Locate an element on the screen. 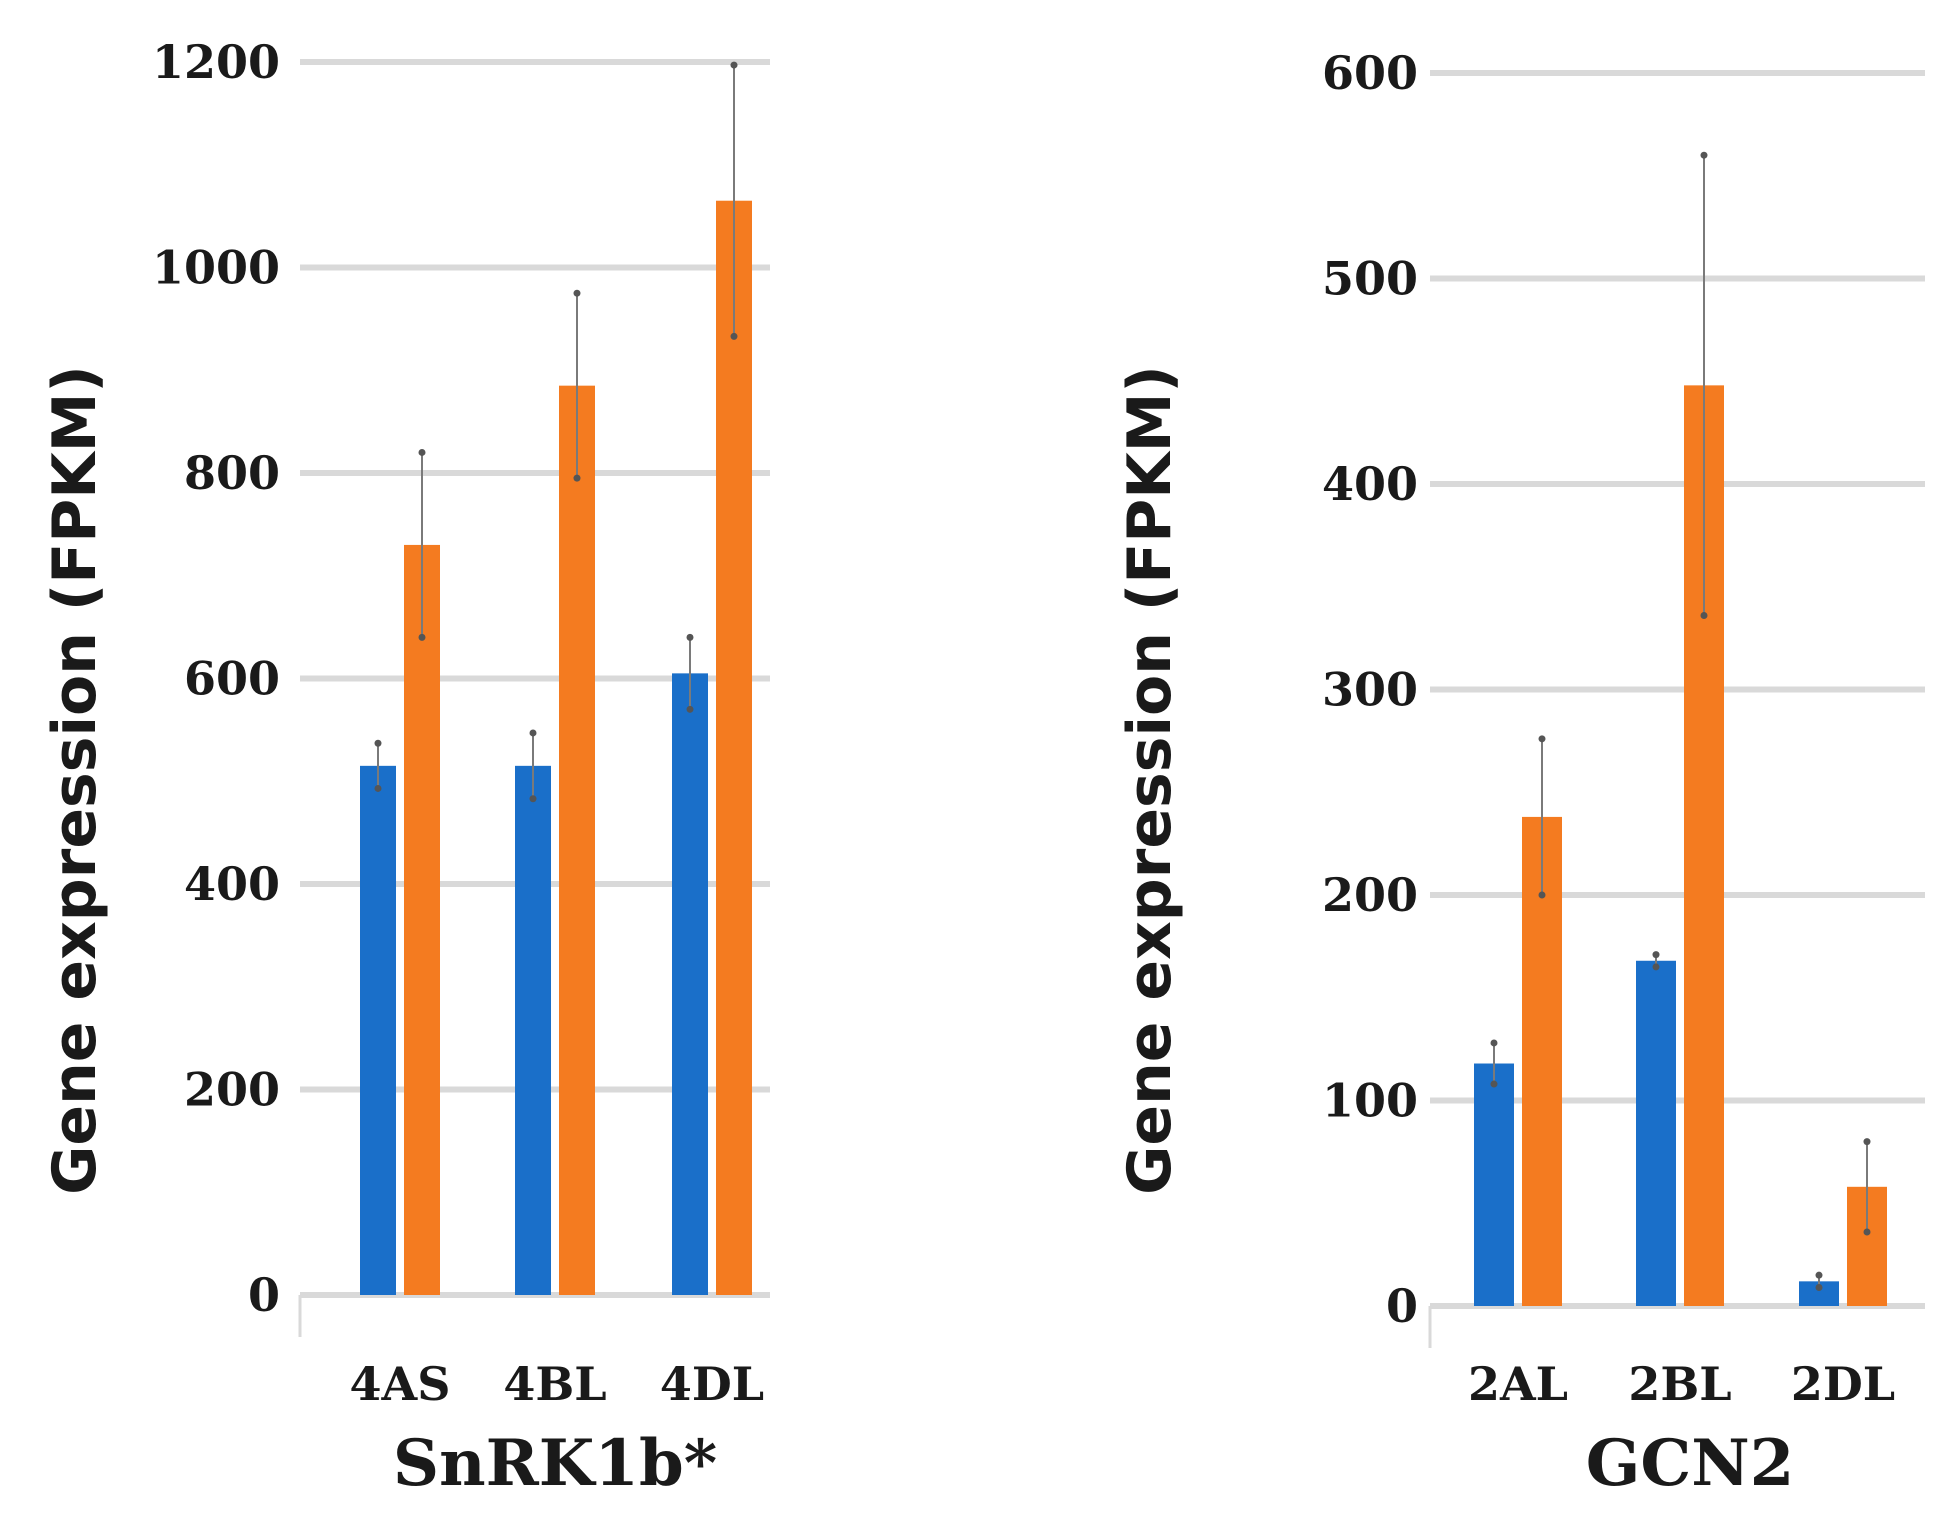 The width and height of the screenshot is (1947, 1529). chart-snrk1b-bar-4BL-orange is located at coordinates (577, 840).